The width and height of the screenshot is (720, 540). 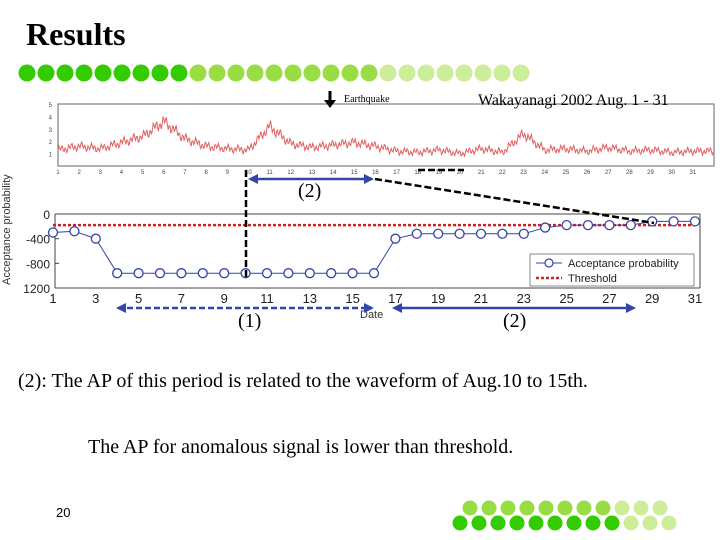 I want to click on lower-y-axis-label: Acceptance probability, so click(x=7, y=229).